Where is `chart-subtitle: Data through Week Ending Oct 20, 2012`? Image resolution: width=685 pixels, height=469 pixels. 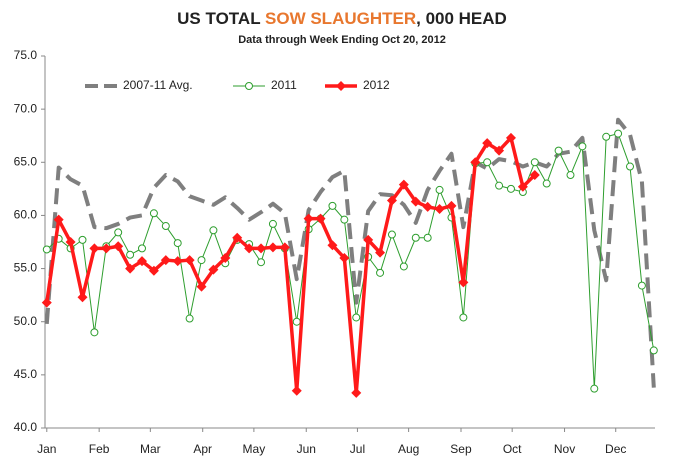
chart-subtitle: Data through Week Ending Oct 20, 2012 is located at coordinates (342, 40).